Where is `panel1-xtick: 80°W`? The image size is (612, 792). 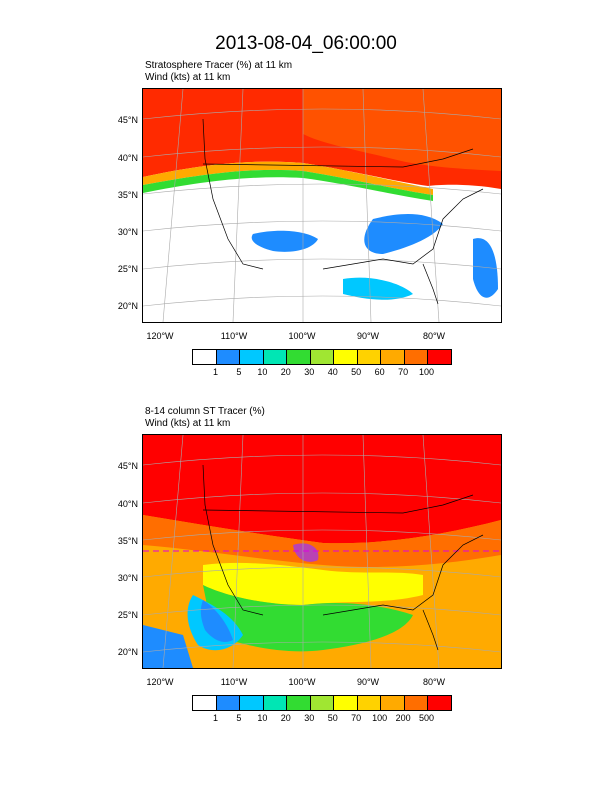 panel1-xtick: 80°W is located at coordinates (434, 336).